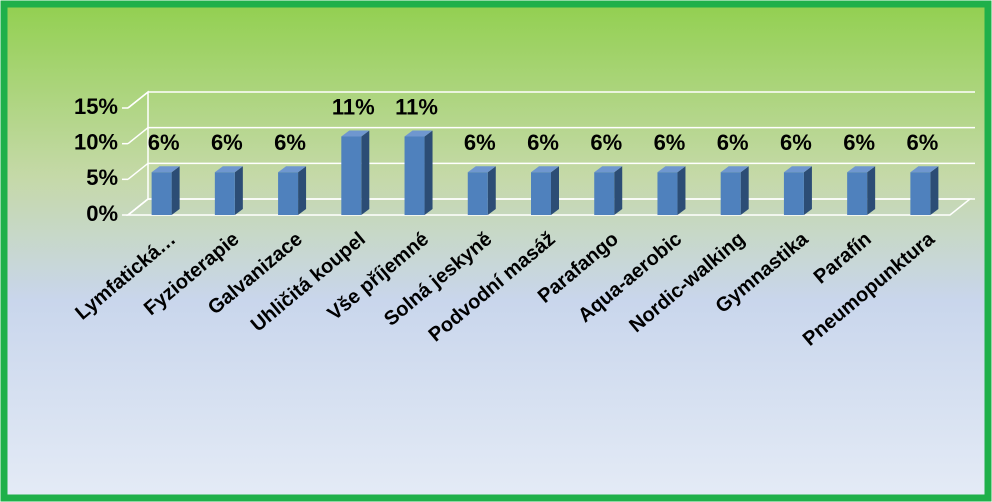  What do you see at coordinates (102, 177) in the screenshot?
I see `y-tick-label: 5%` at bounding box center [102, 177].